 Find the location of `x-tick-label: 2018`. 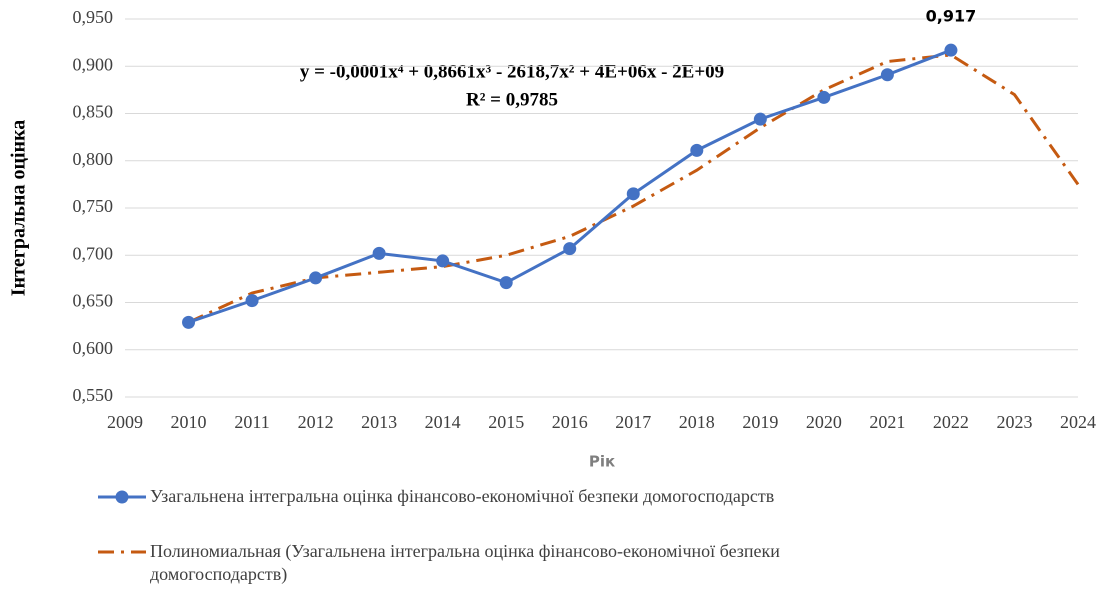

x-tick-label: 2018 is located at coordinates (697, 422).